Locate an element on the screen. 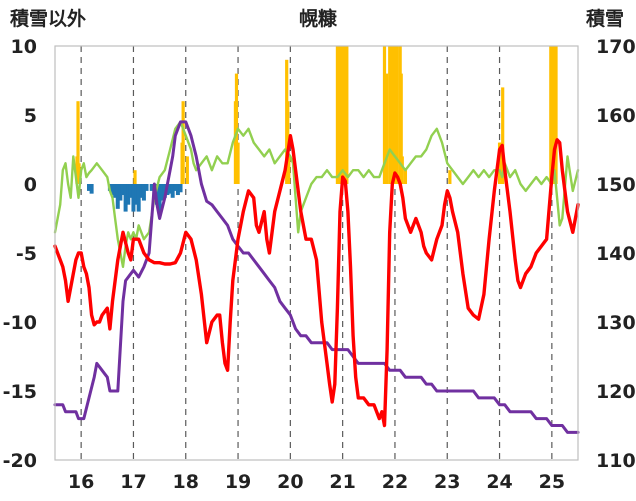 The height and width of the screenshot is (501, 636). left-tick-label: -15 is located at coordinates (20, 392).